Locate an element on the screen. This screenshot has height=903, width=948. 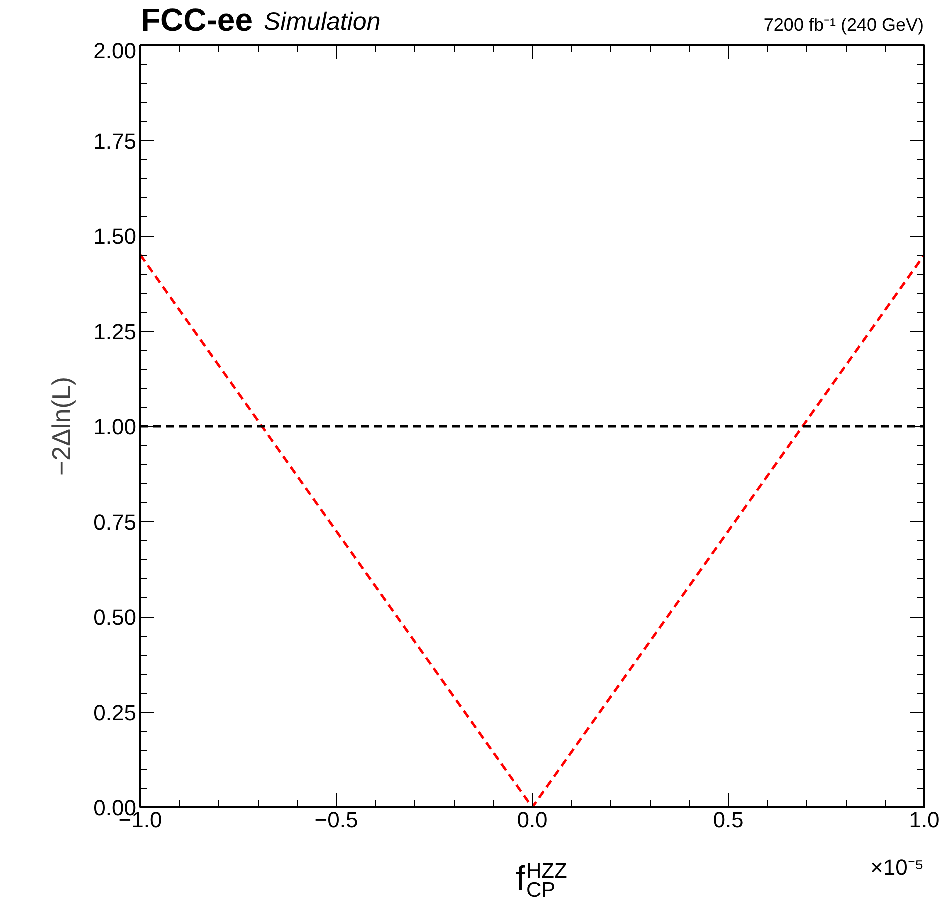
y-tick-label: 0.75 is located at coordinates (115, 522).